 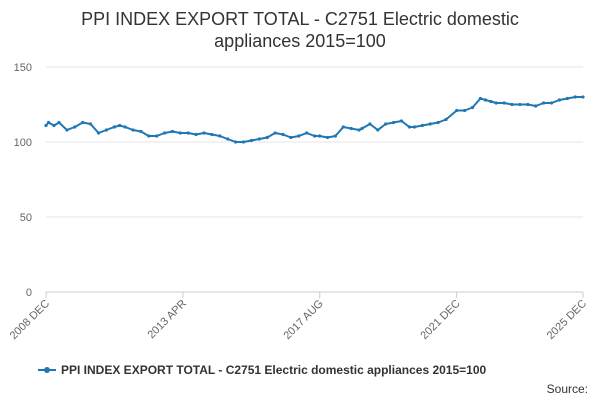 I want to click on series-layer, so click(x=314, y=119).